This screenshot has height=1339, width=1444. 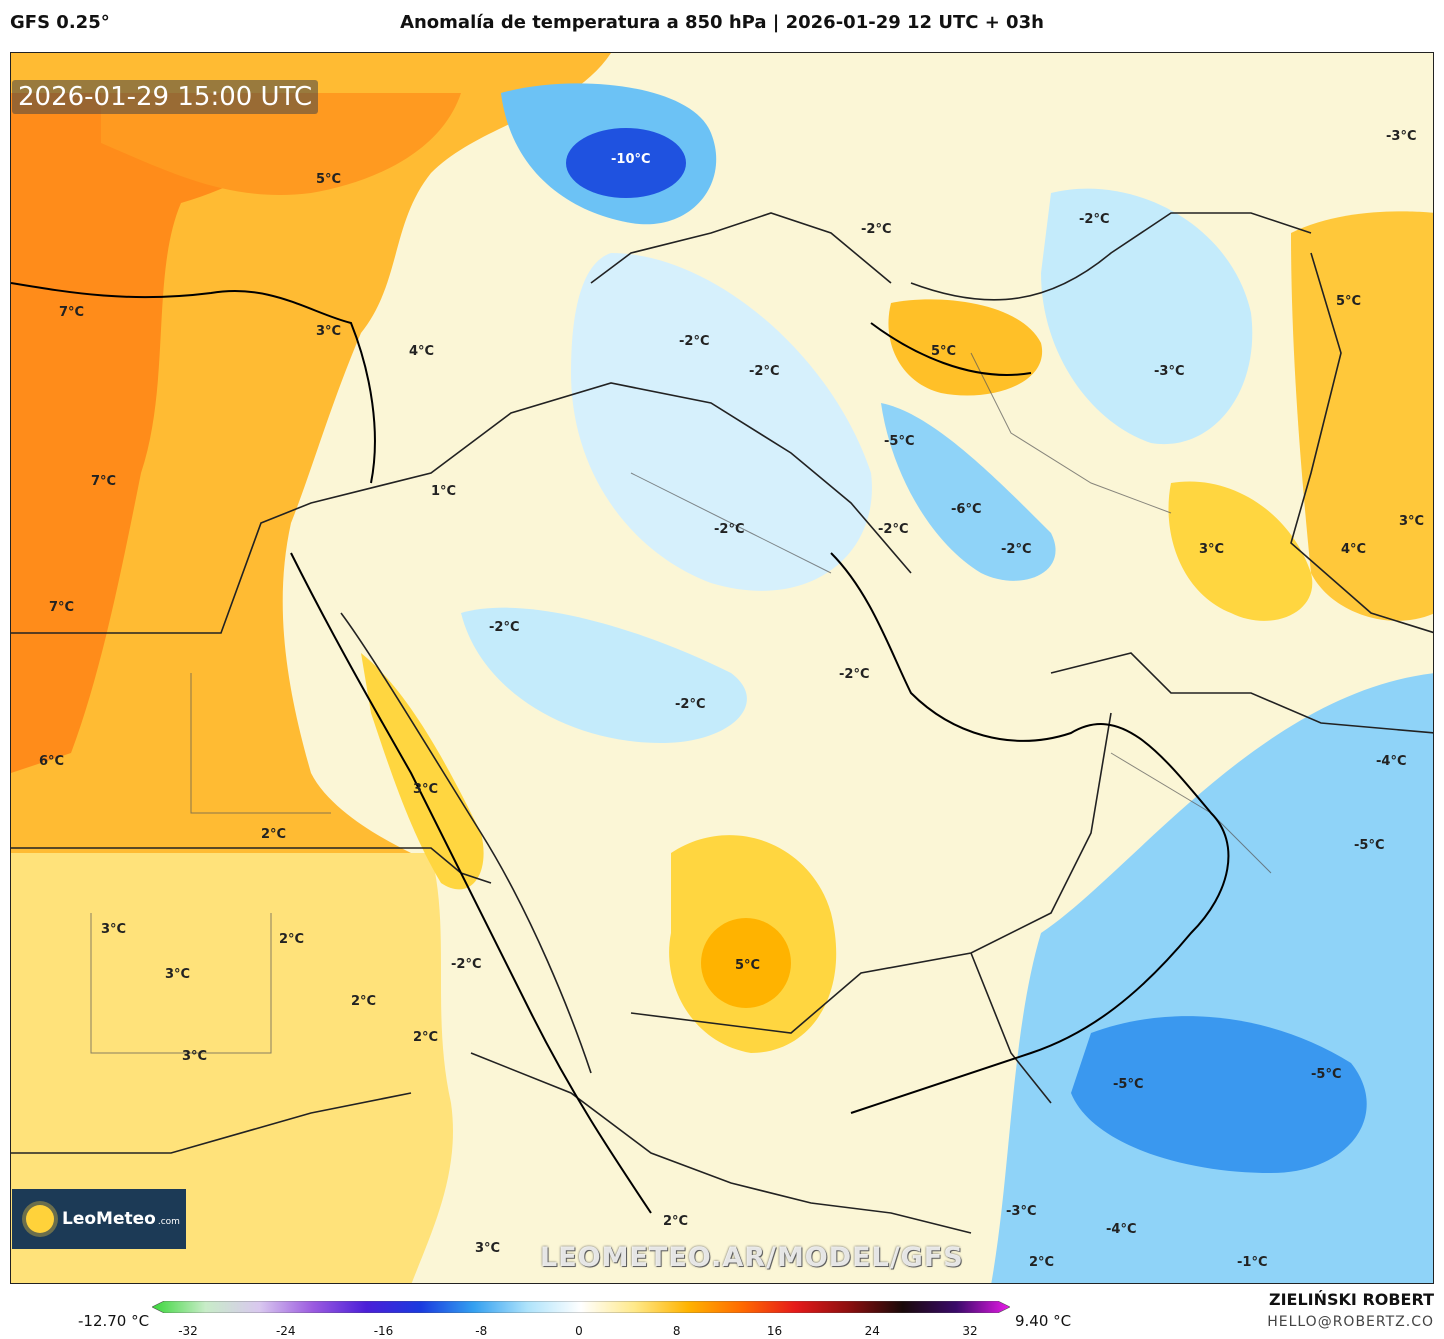 I want to click on colorbar-tick-label: -24, so click(x=285, y=1331).